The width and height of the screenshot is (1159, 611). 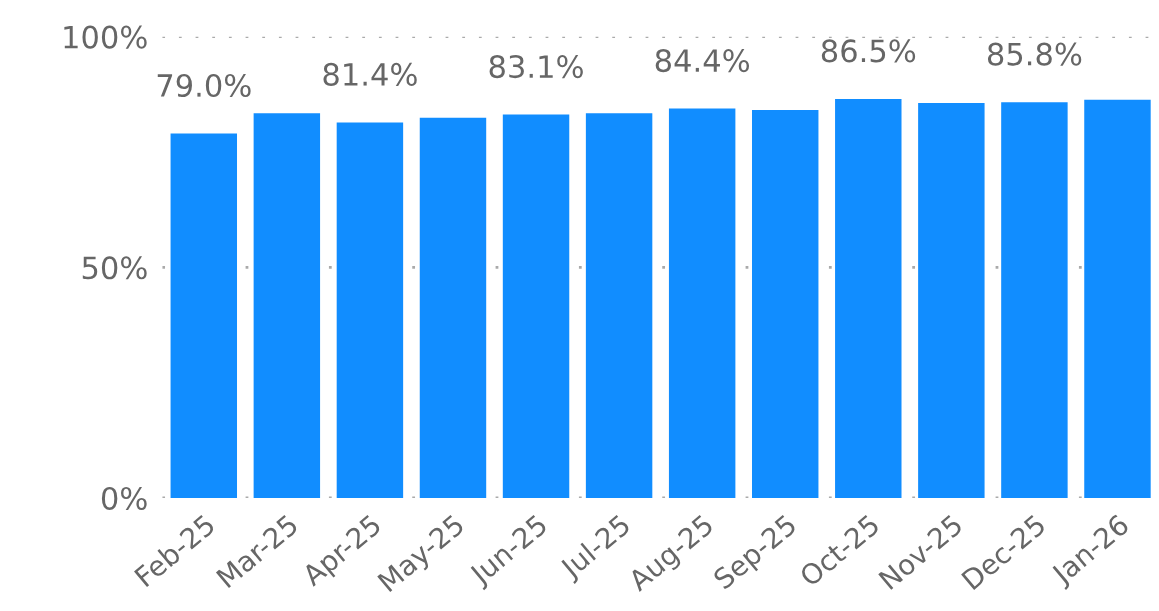 I want to click on data-label: 85.8%, so click(x=1034, y=54).